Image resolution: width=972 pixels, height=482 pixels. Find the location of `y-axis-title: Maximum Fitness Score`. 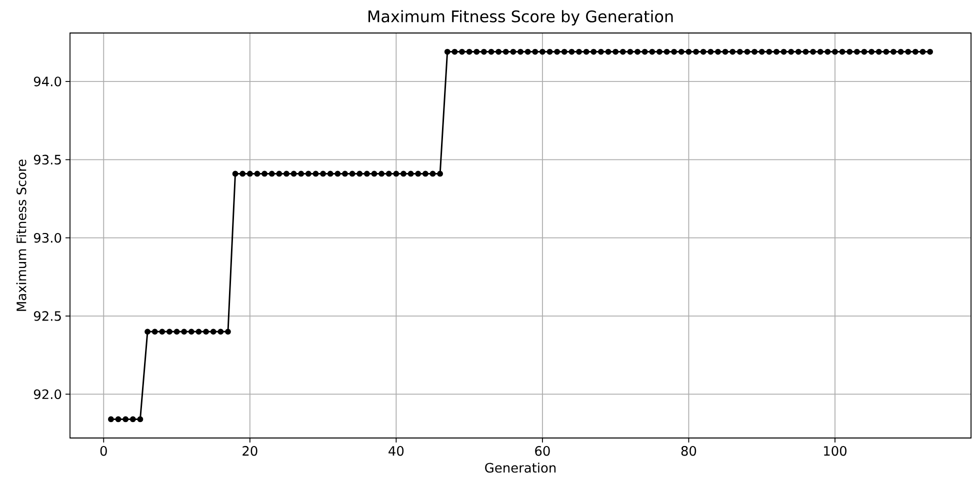

y-axis-title: Maximum Fitness Score is located at coordinates (21, 235).